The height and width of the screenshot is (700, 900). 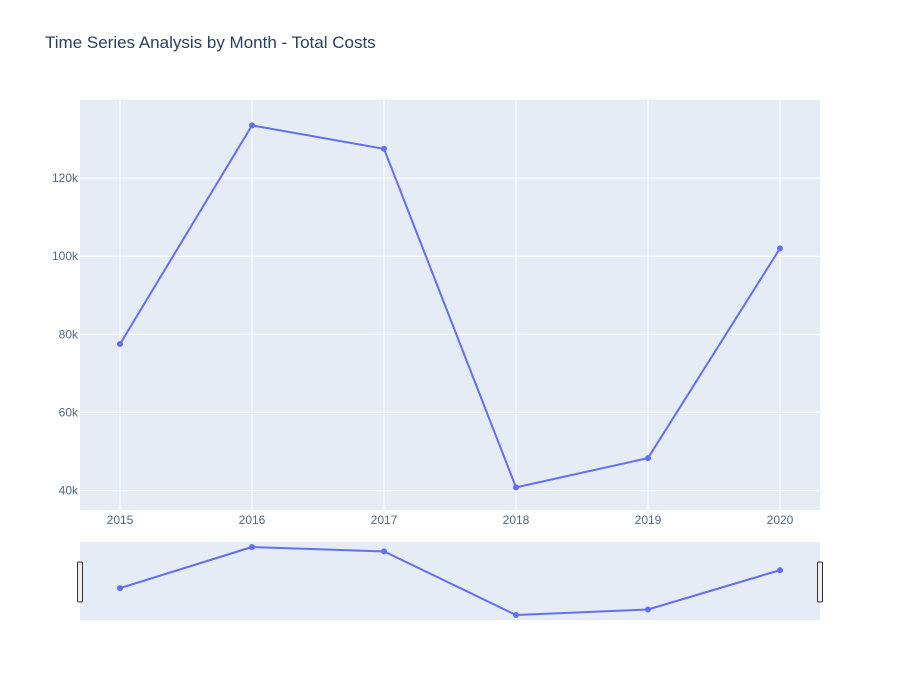 What do you see at coordinates (120, 520) in the screenshot?
I see `x-tick-label: 2015` at bounding box center [120, 520].